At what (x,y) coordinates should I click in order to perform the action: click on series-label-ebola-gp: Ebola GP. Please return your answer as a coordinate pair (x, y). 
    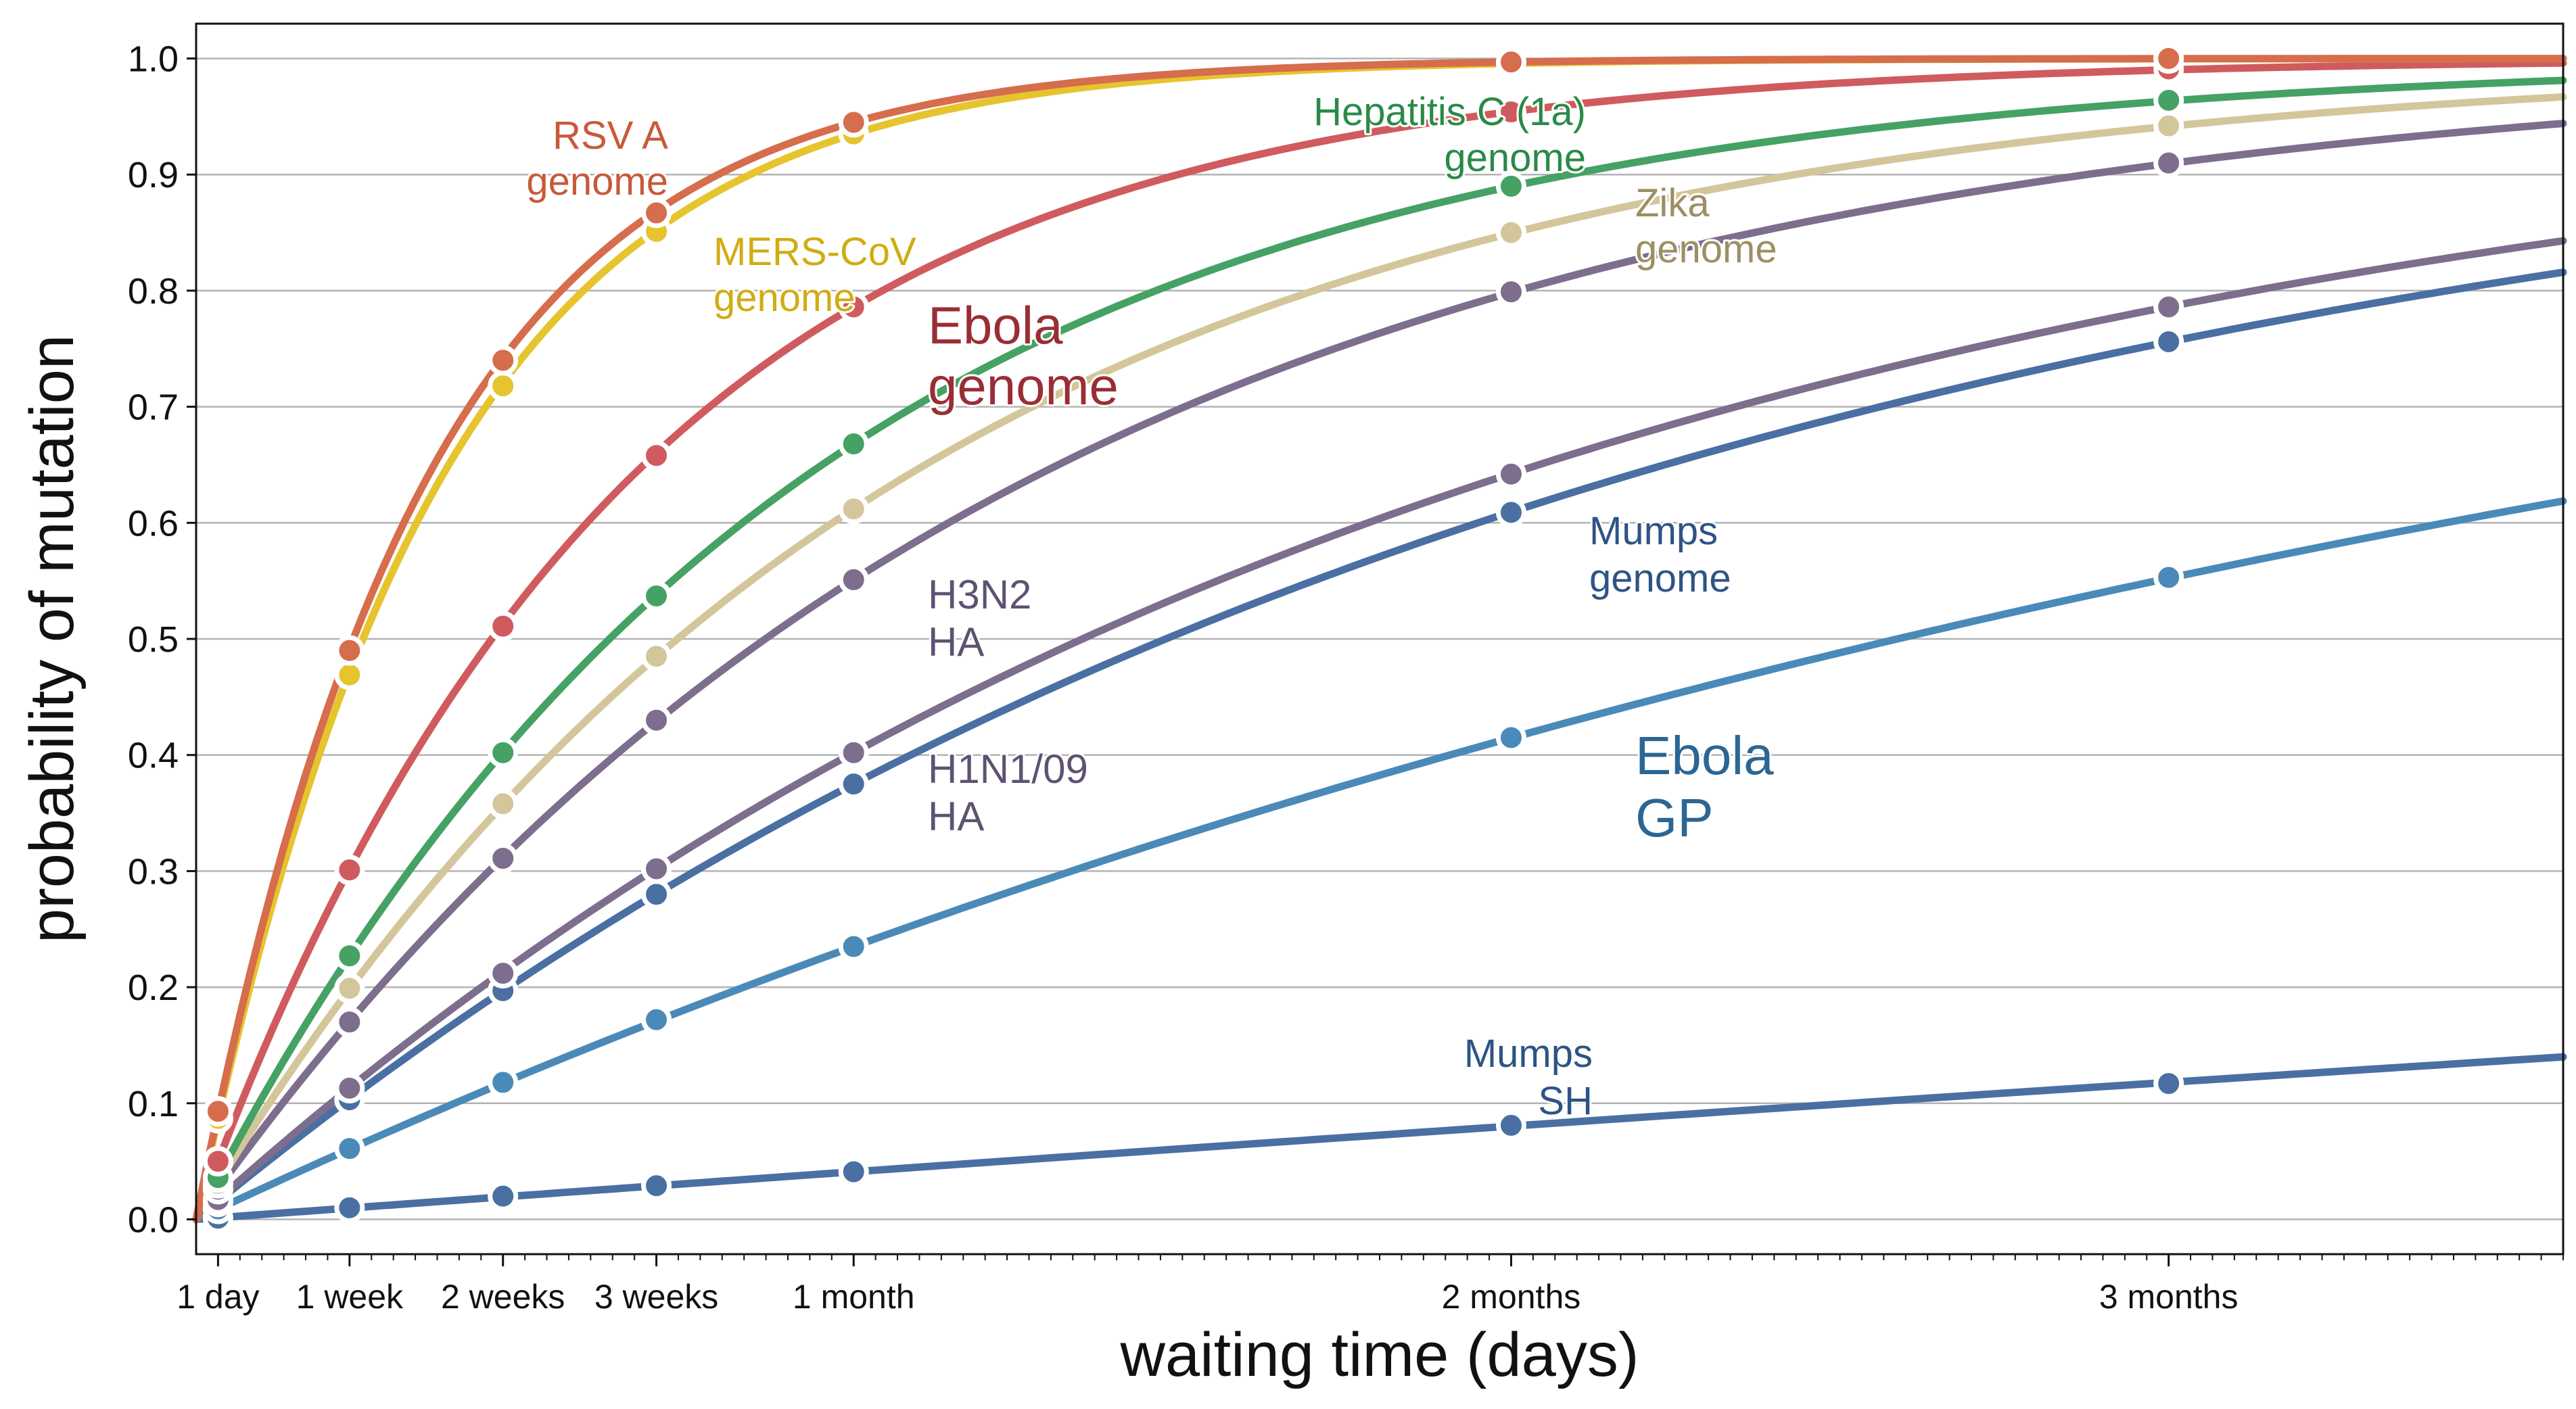
    Looking at the image, I should click on (1704, 786).